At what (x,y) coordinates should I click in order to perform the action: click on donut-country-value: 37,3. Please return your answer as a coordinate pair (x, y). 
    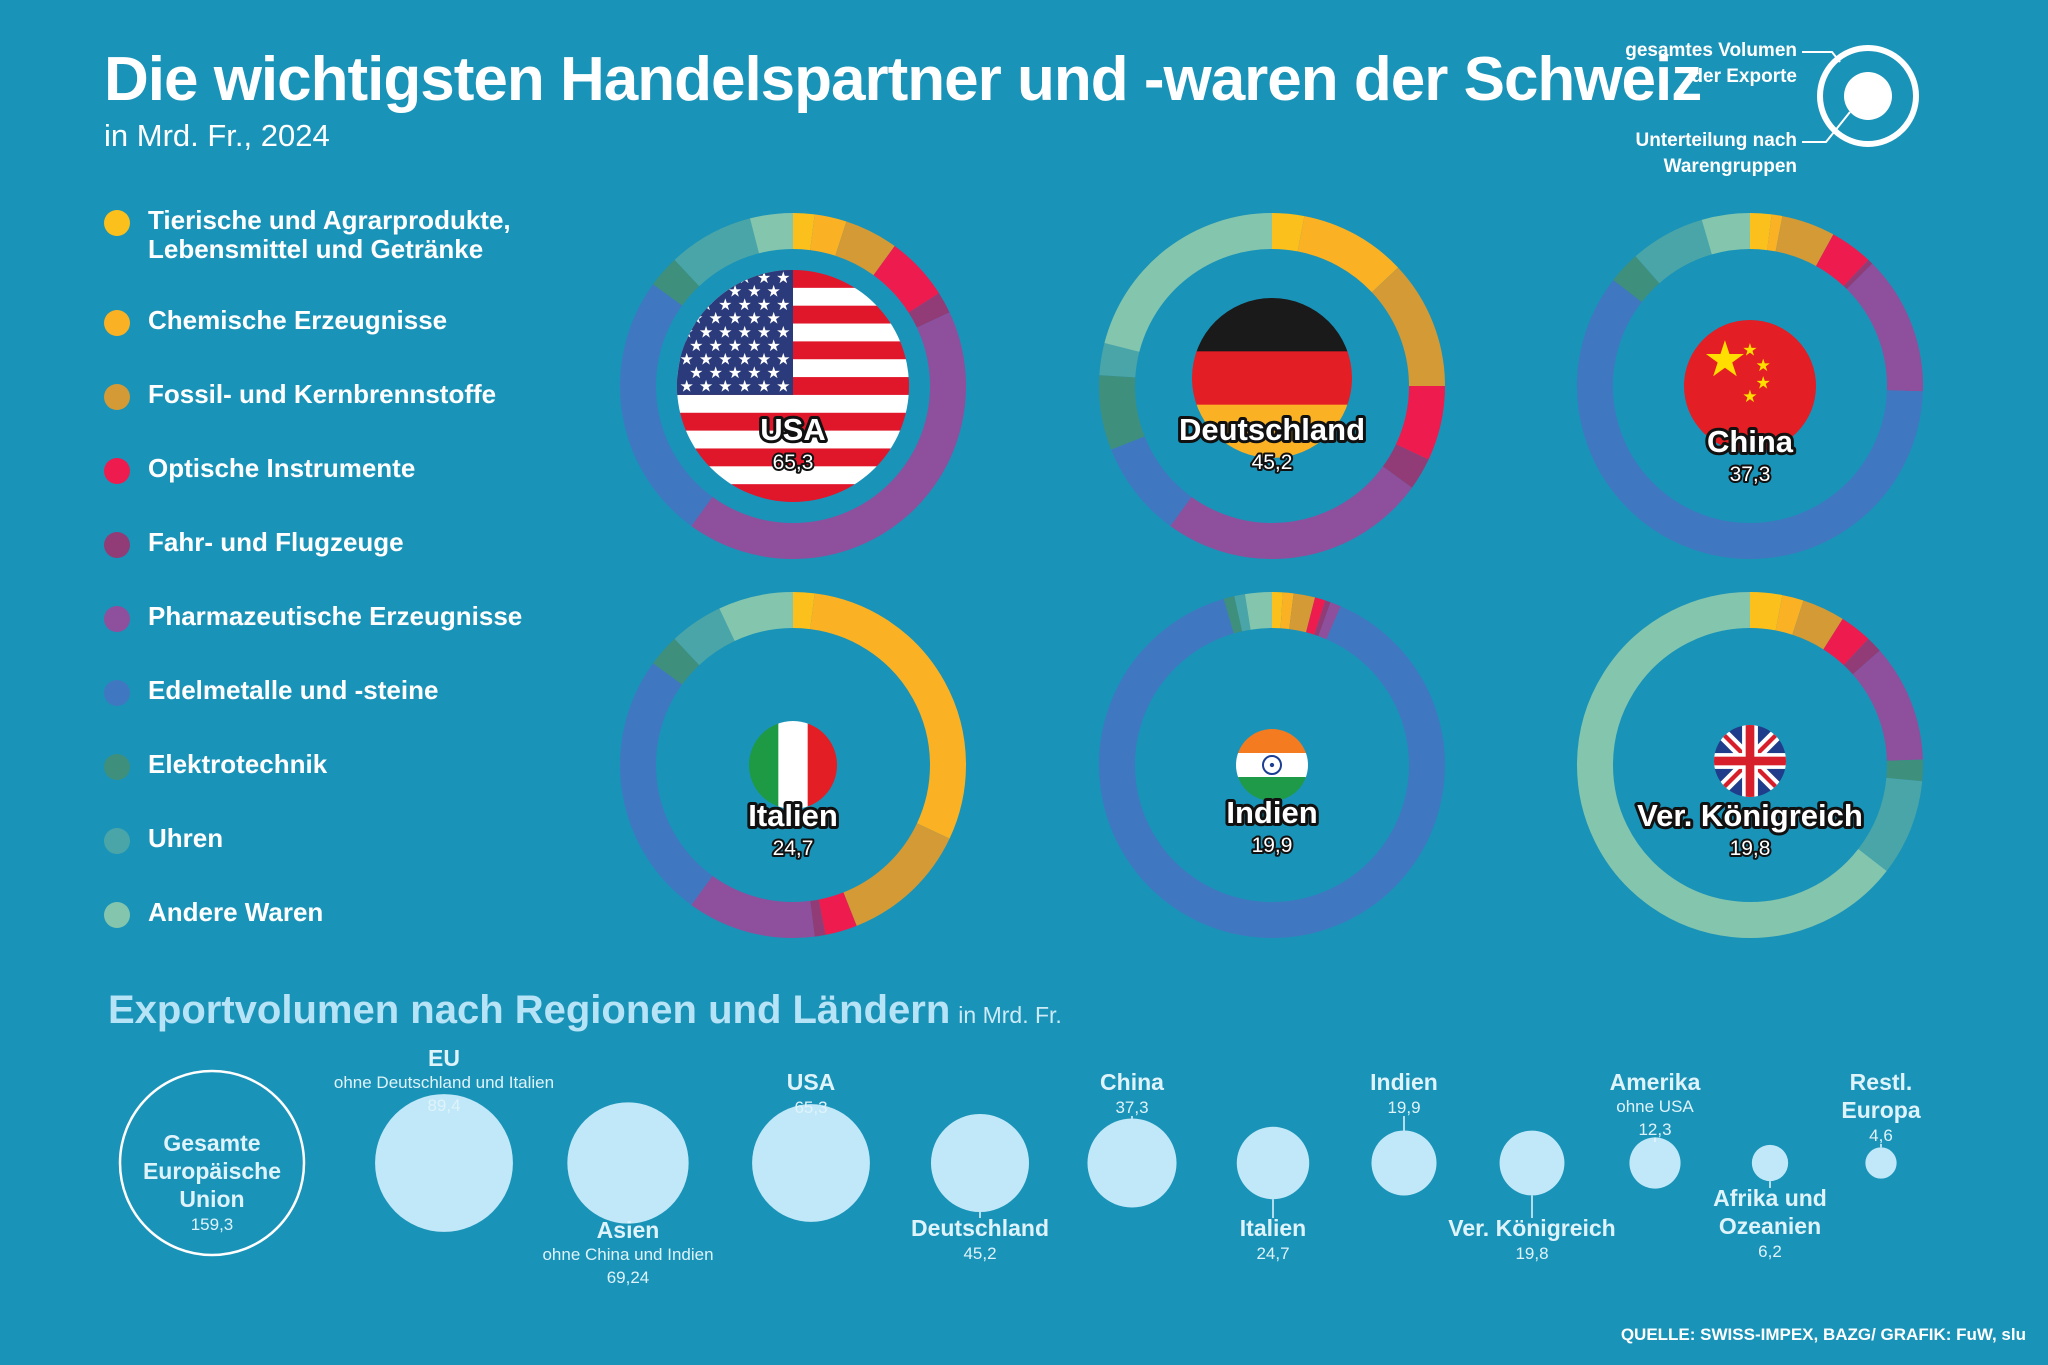
    Looking at the image, I should click on (1750, 474).